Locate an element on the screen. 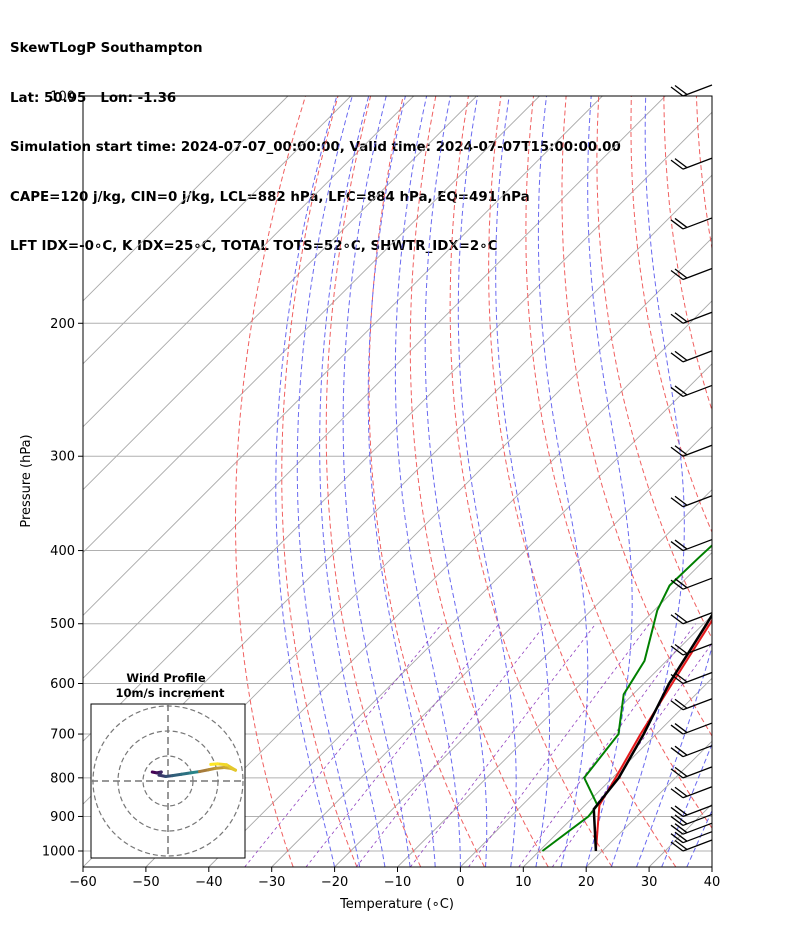 This screenshot has width=794, height=937. dewpoint-line is located at coordinates (626, 698).